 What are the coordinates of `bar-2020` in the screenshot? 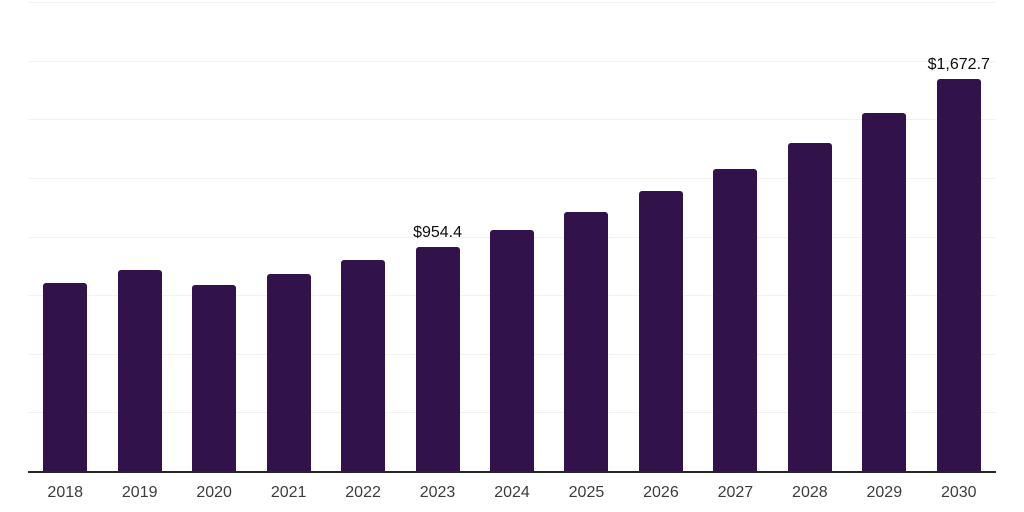 It's located at (214, 378).